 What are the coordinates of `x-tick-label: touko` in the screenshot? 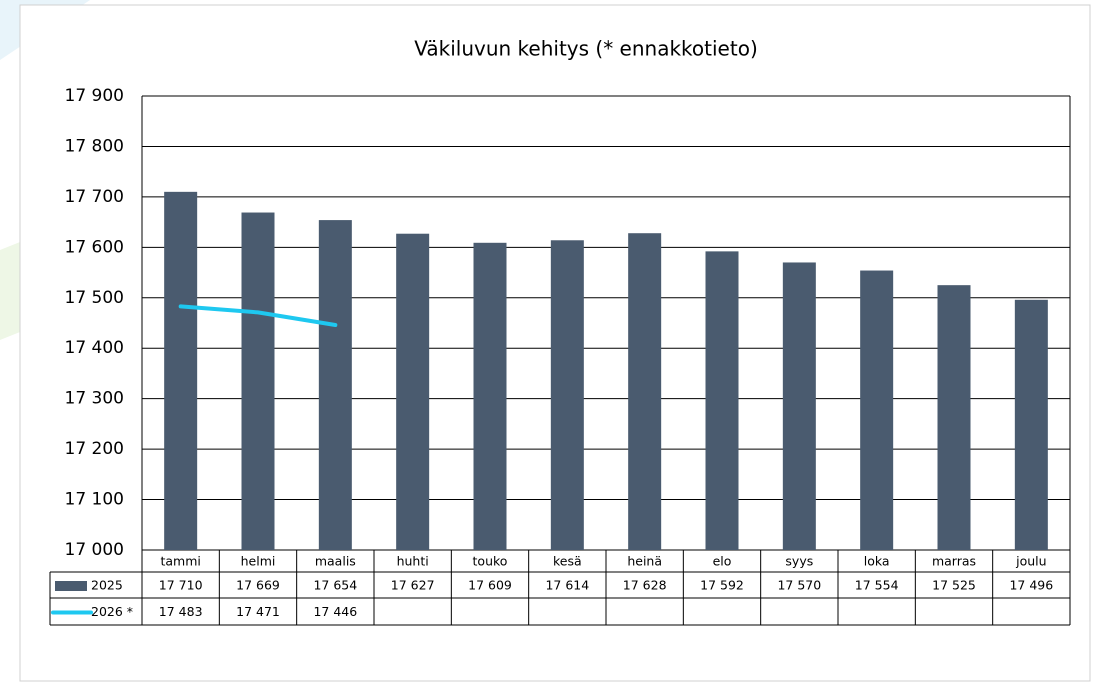 It's located at (490, 561).